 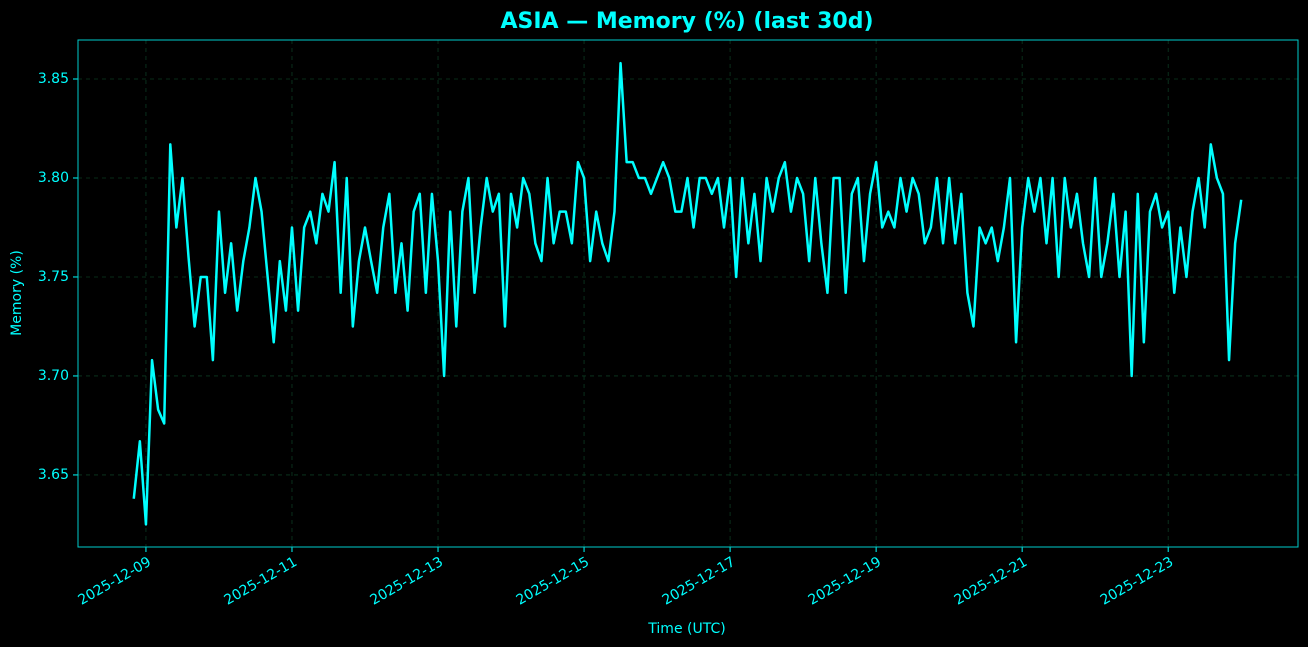 I want to click on y-tick-label: 3.65, so click(x=53, y=475).